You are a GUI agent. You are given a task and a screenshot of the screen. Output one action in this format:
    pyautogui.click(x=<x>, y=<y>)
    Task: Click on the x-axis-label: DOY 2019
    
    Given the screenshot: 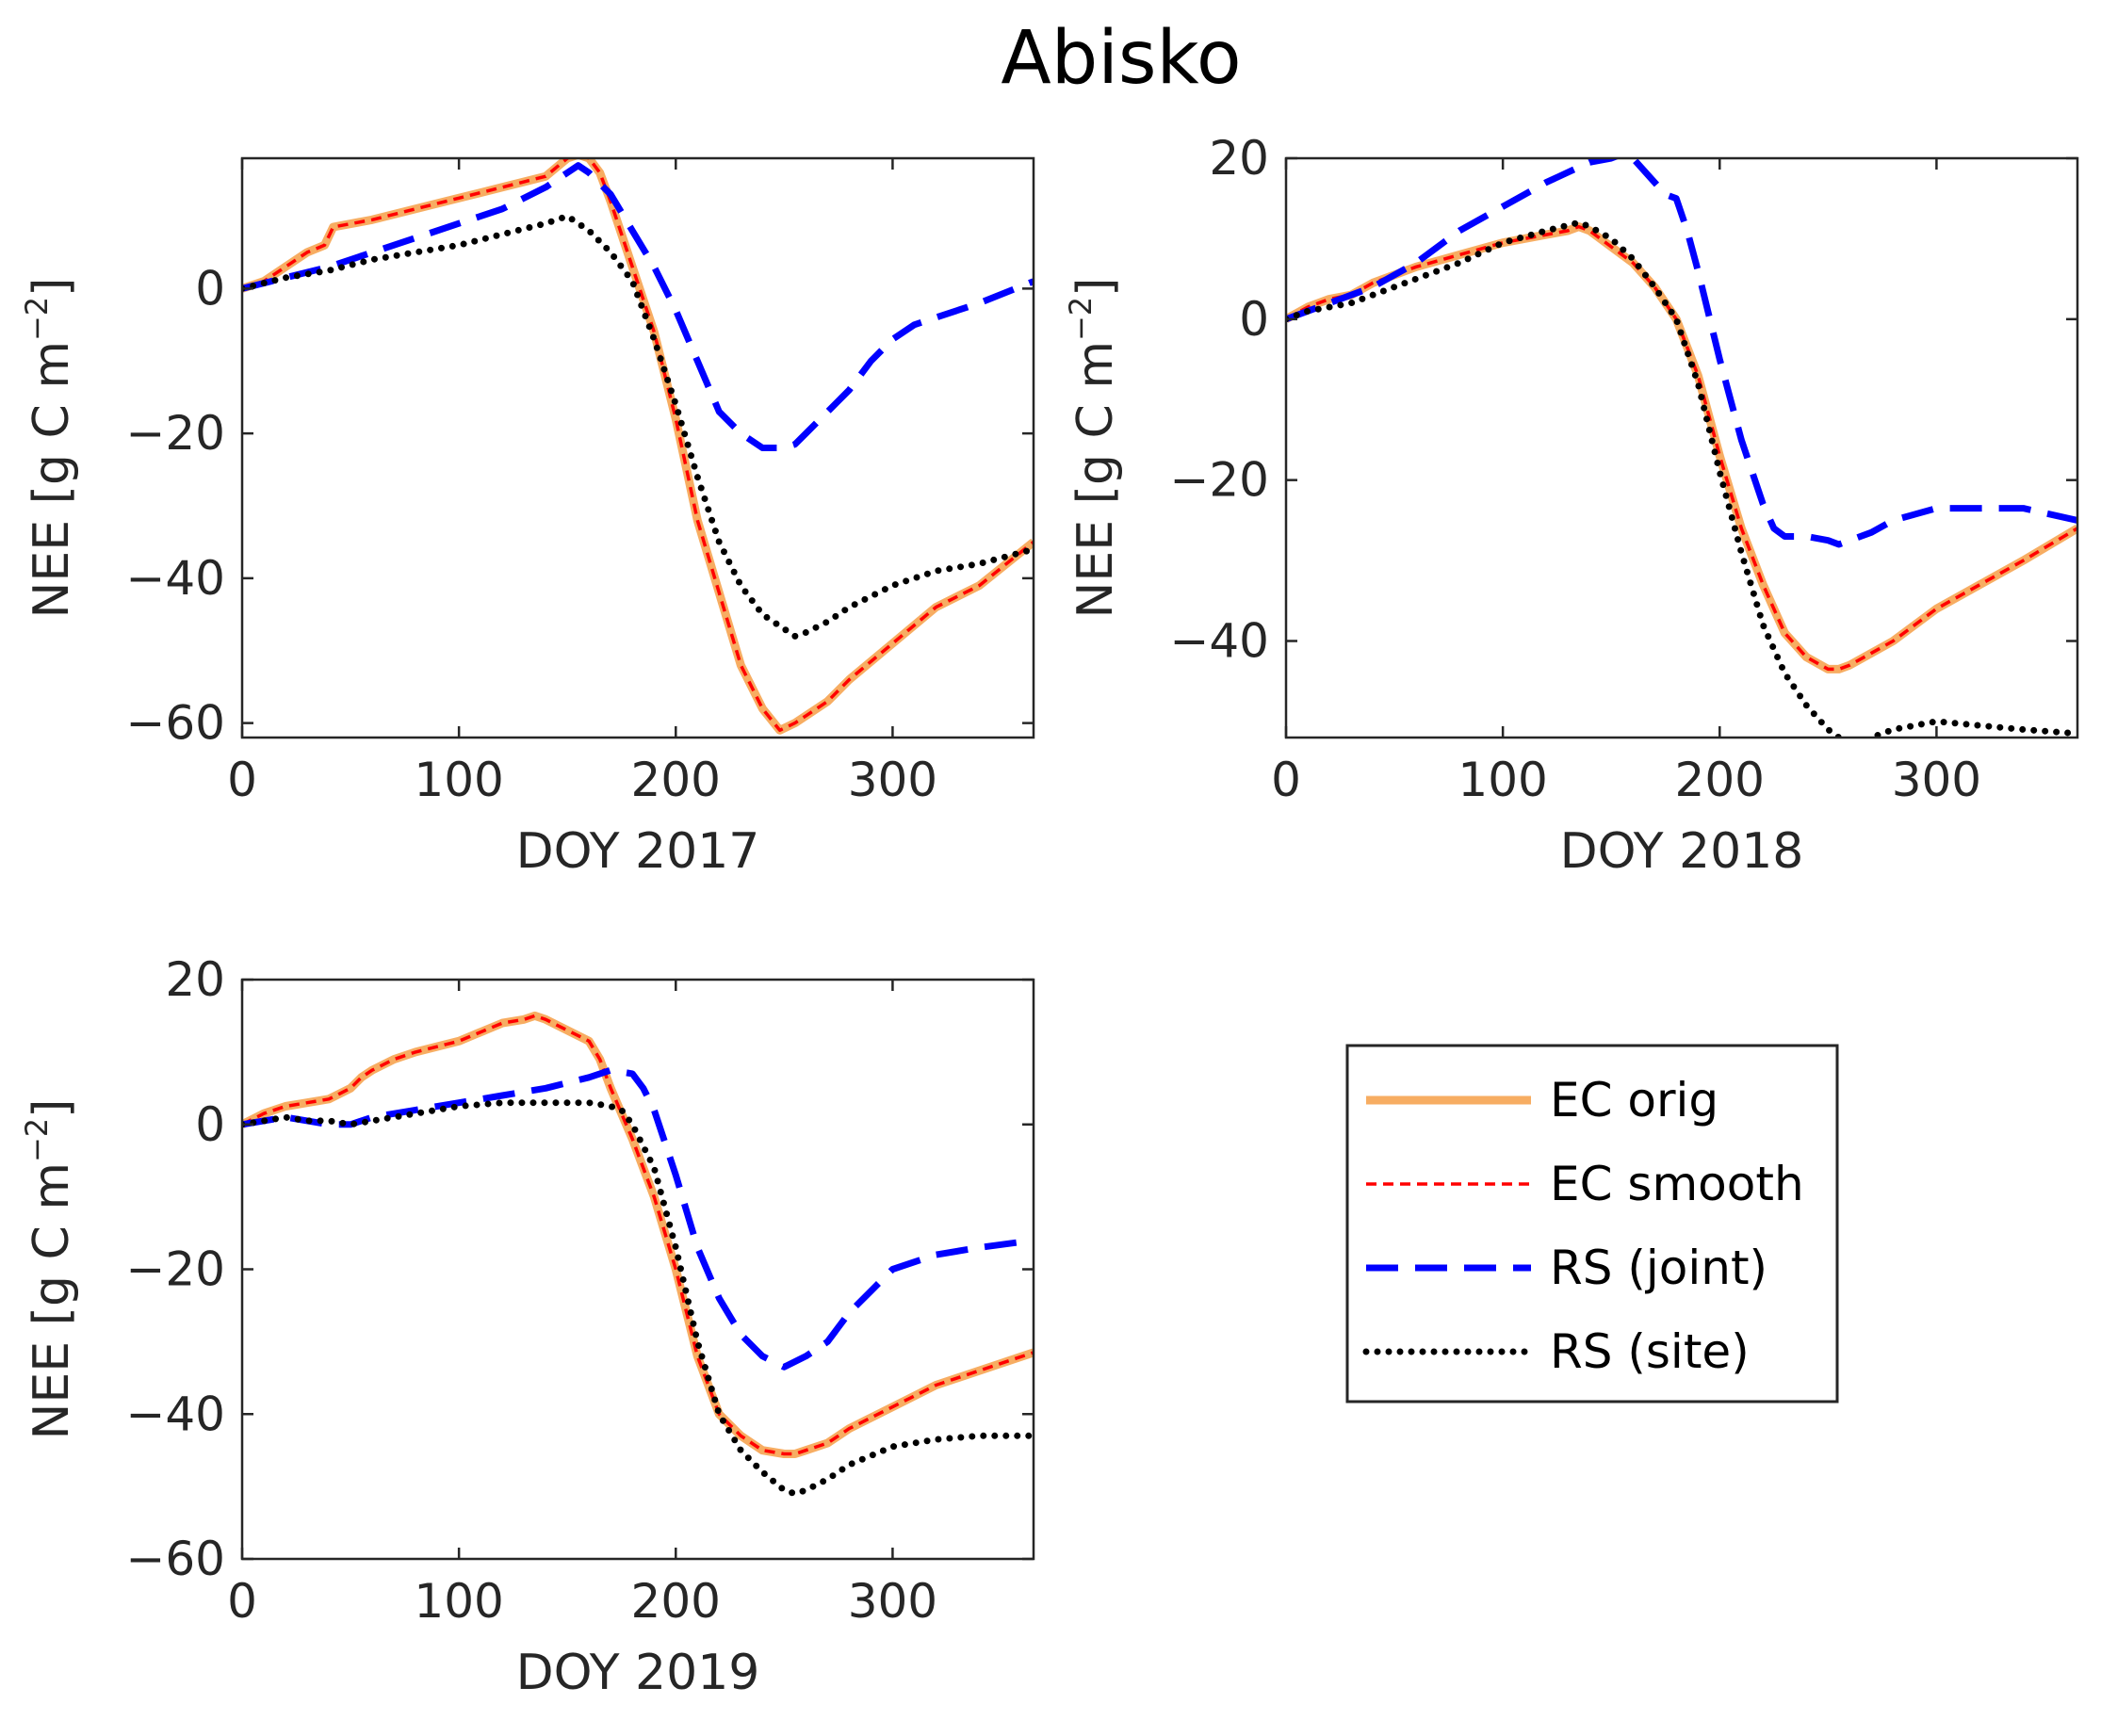 What is the action you would take?
    pyautogui.click(x=638, y=1673)
    